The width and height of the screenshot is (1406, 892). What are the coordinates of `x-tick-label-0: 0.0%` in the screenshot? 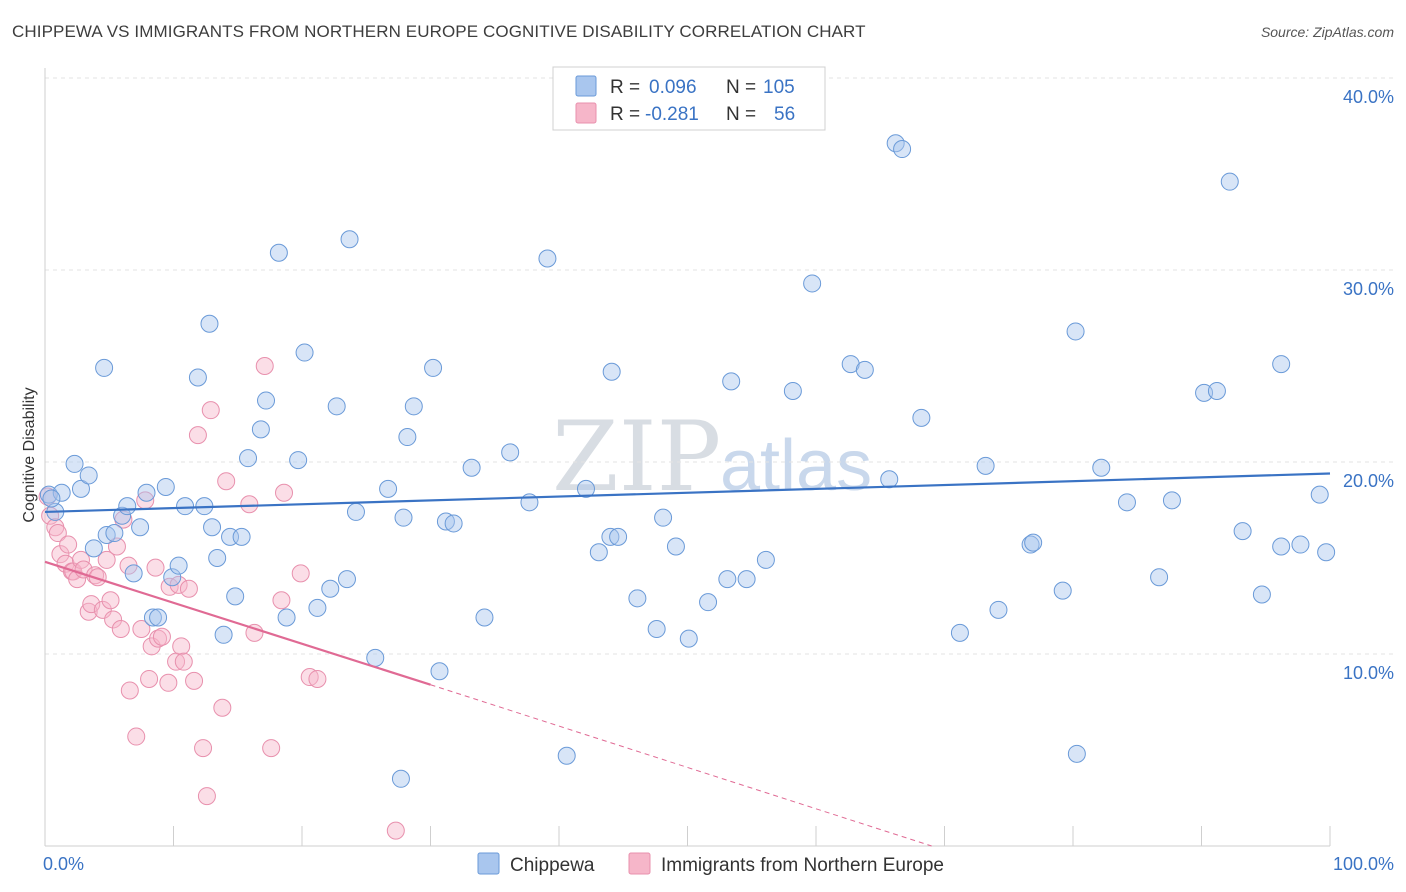 It's located at (63, 864).